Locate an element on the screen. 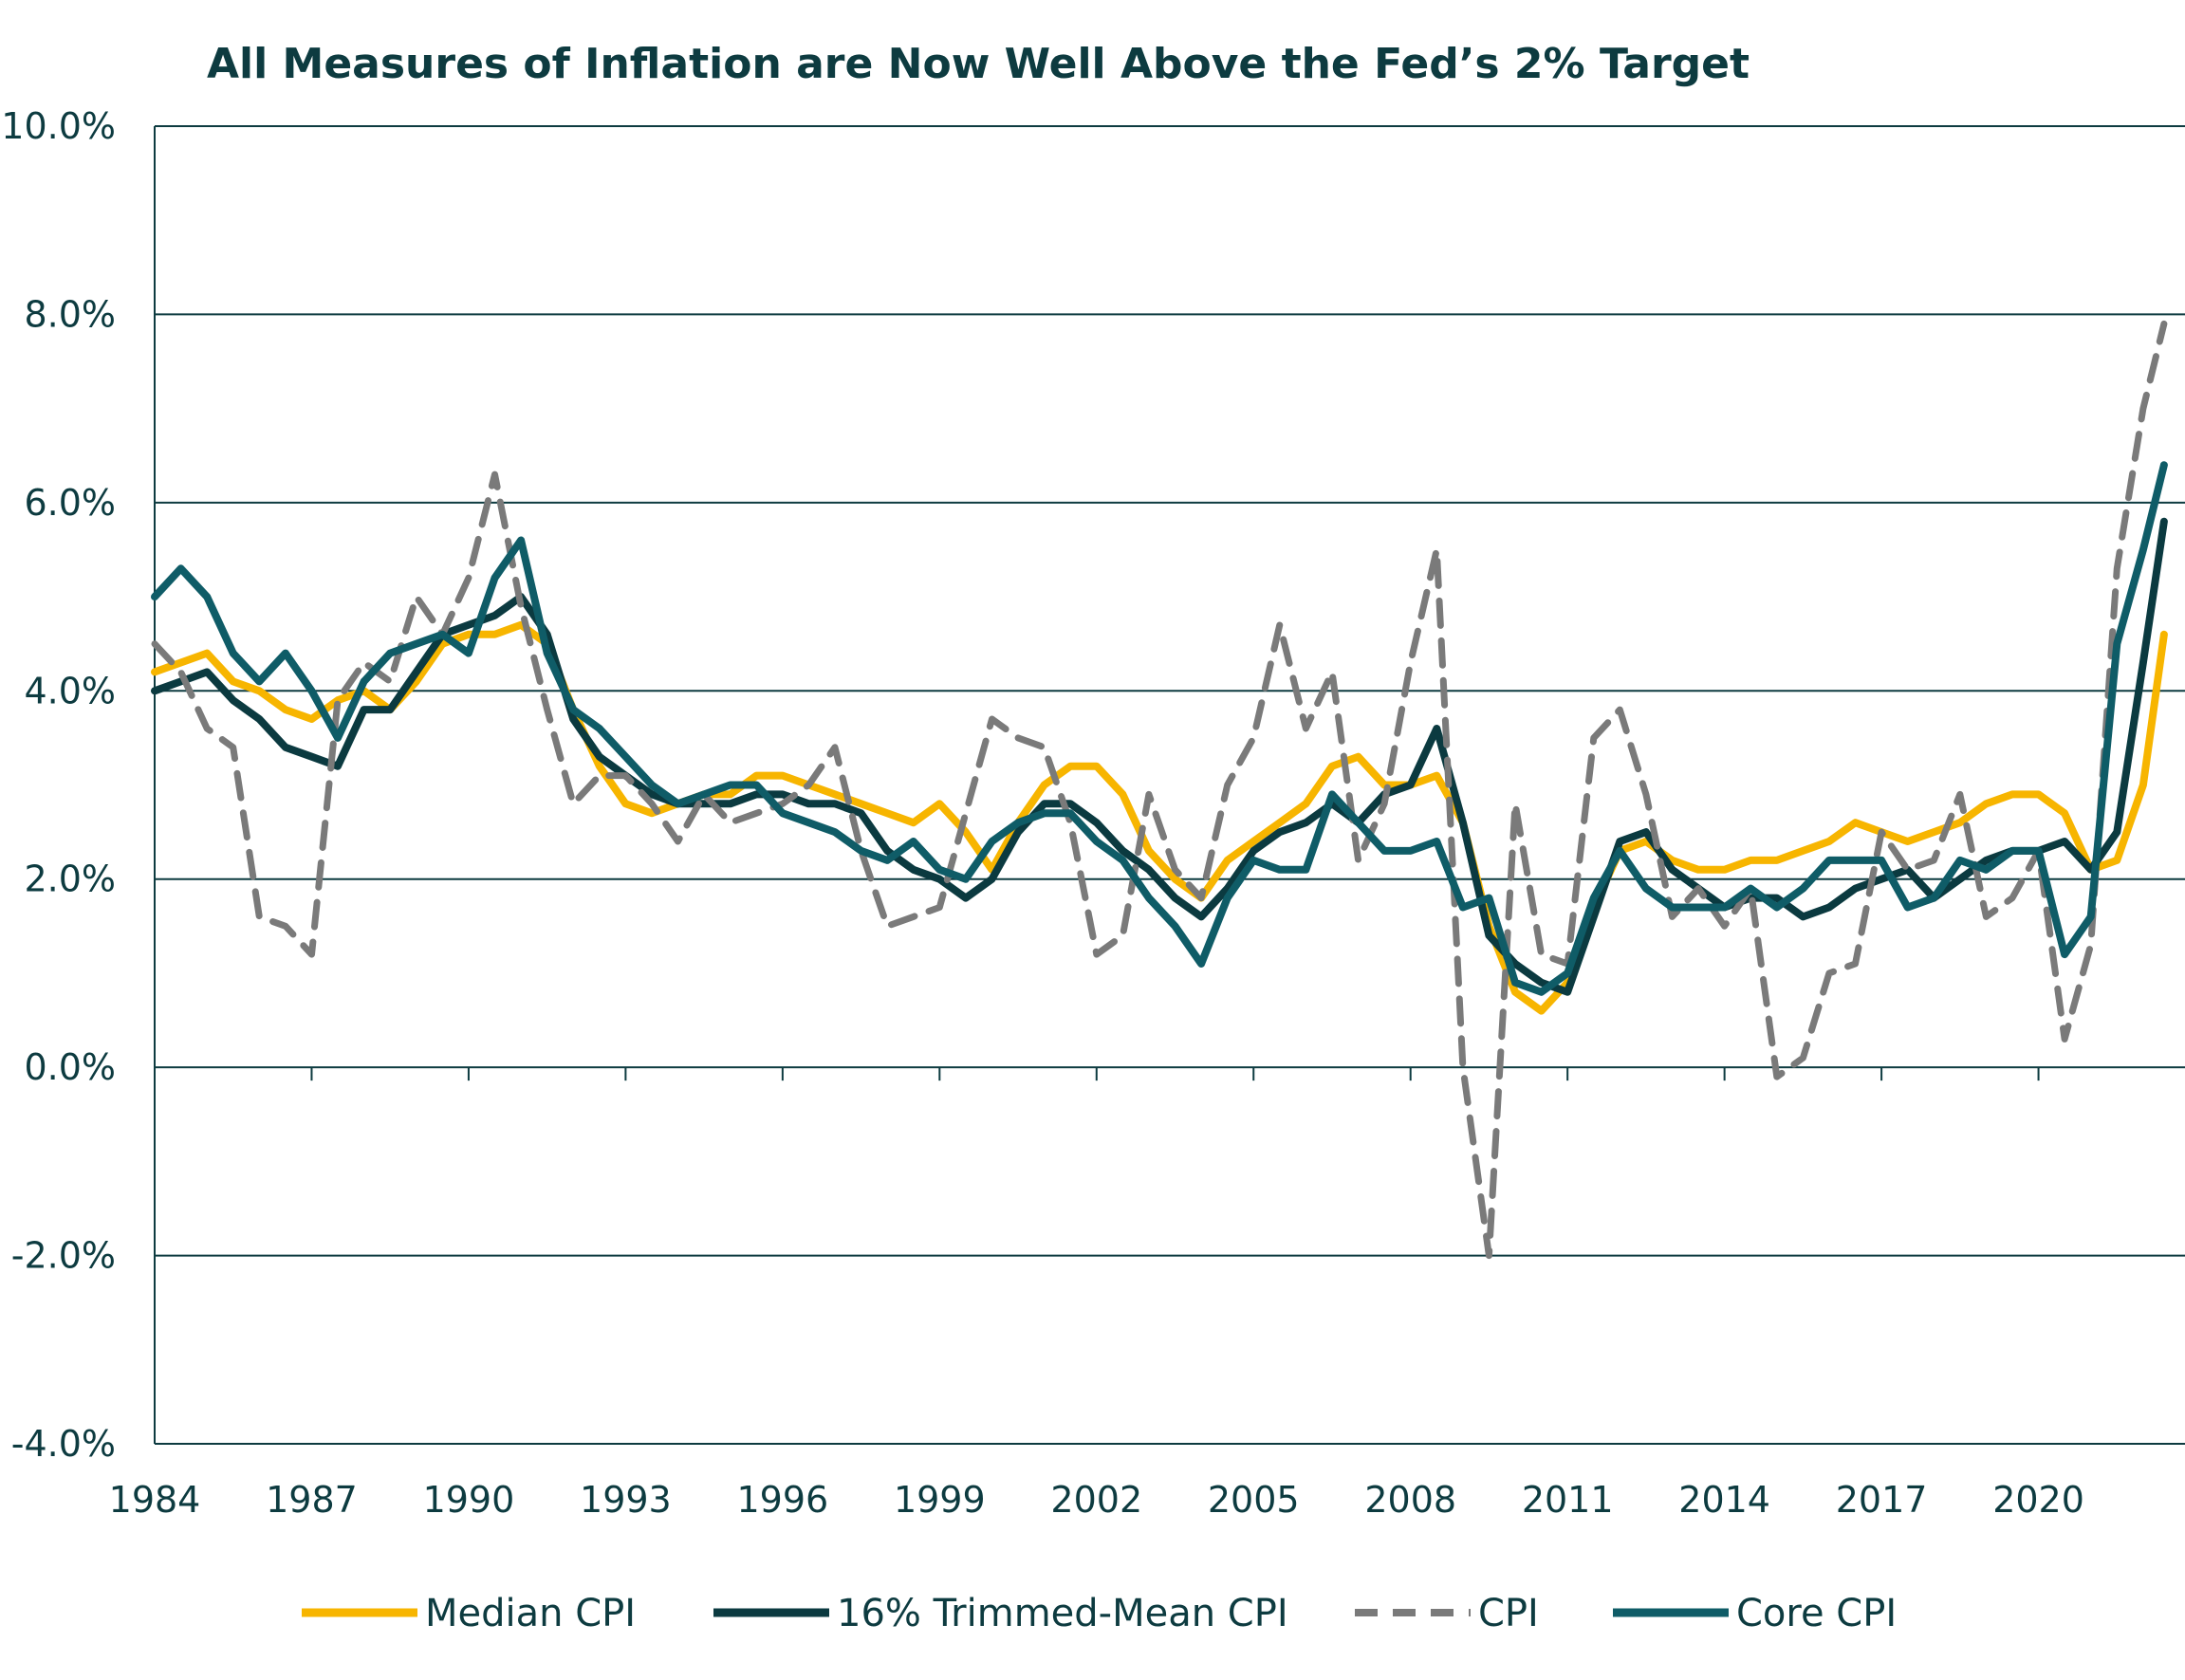 The width and height of the screenshot is (2185, 1680). legend-item: 16% Trimmed-Mean CPI is located at coordinates (1000, 1613).